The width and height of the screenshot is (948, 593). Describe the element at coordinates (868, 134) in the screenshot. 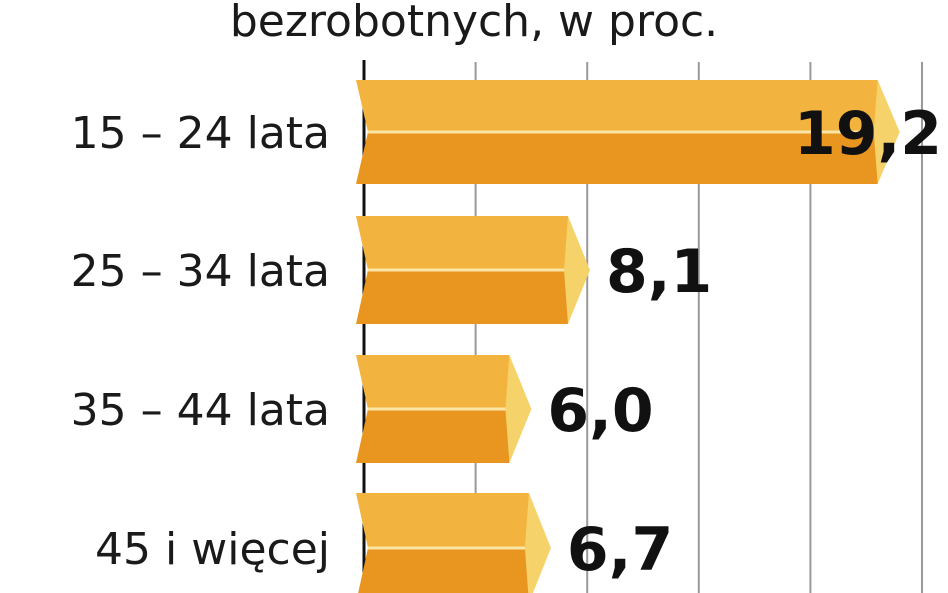

I see `value-label: 19,2` at that location.